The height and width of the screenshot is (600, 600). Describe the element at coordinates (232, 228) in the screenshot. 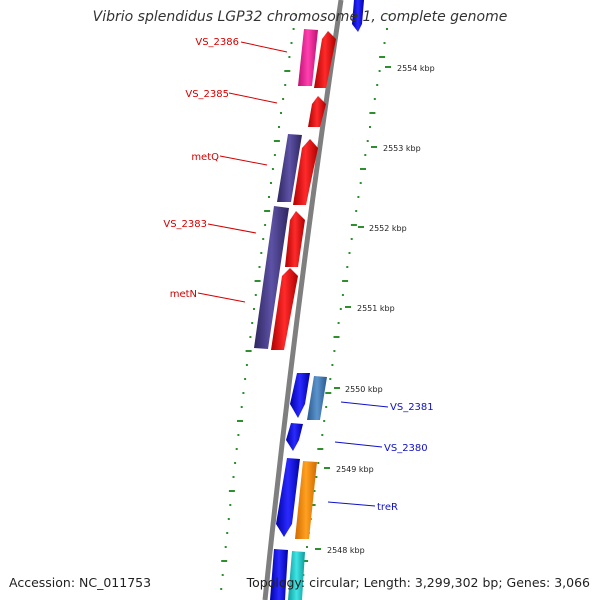

I see `leader-vs2383` at that location.